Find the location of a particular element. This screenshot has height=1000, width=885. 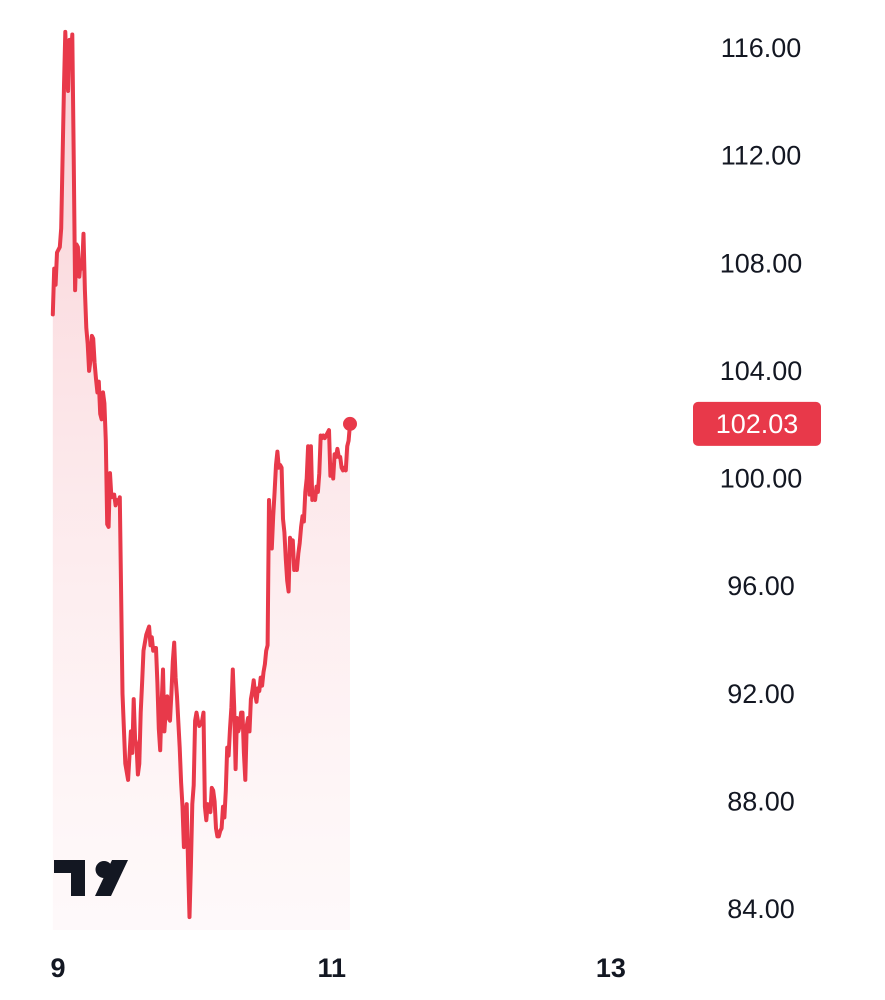

y-tick-label: 112.00 is located at coordinates (761, 156).